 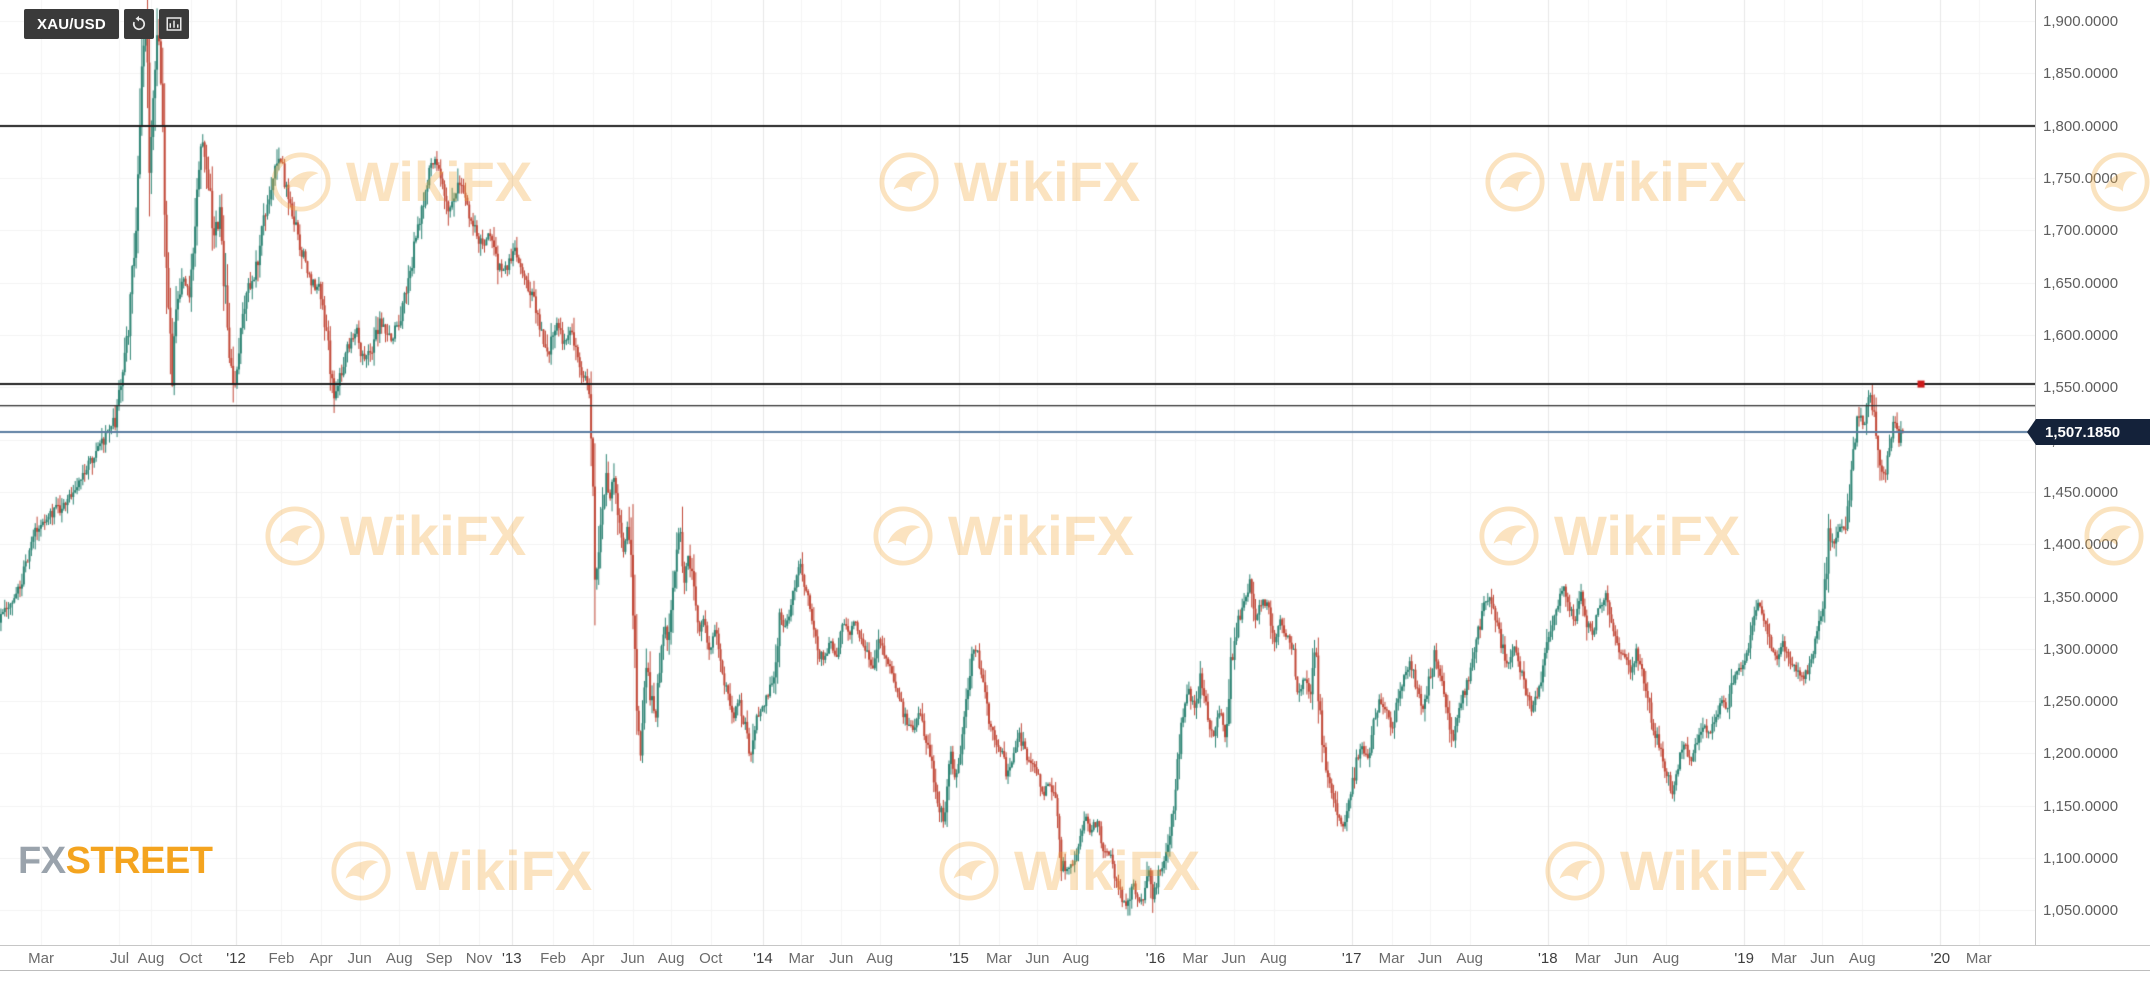 What do you see at coordinates (2081, 21) in the screenshot?
I see `price-tick-label: 1,900.0000` at bounding box center [2081, 21].